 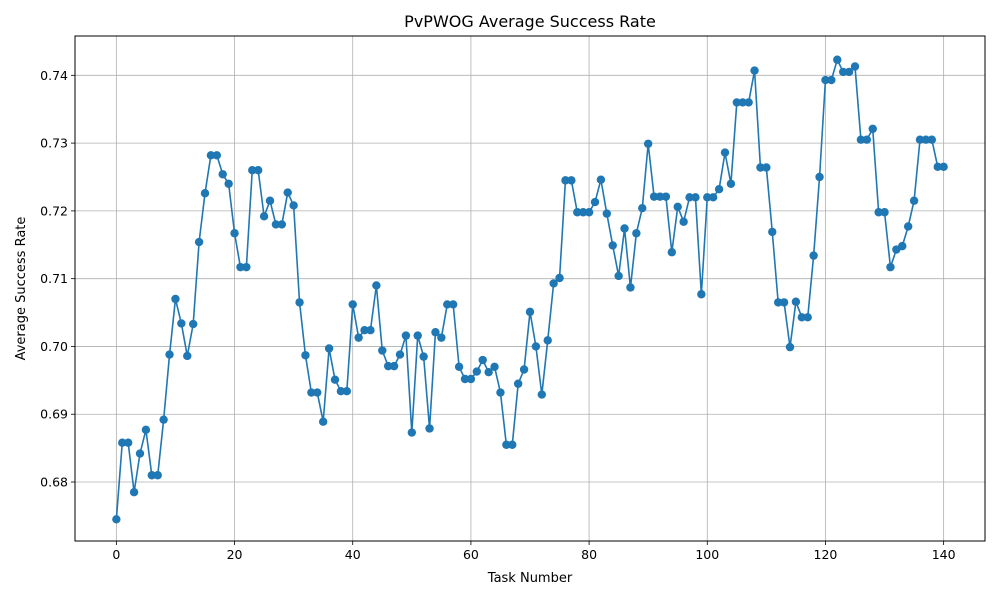 I want to click on y-axis-ticks: 0.68 0.69 0.70 0.71 0.72 0.73 0.74, so click(x=57, y=279).